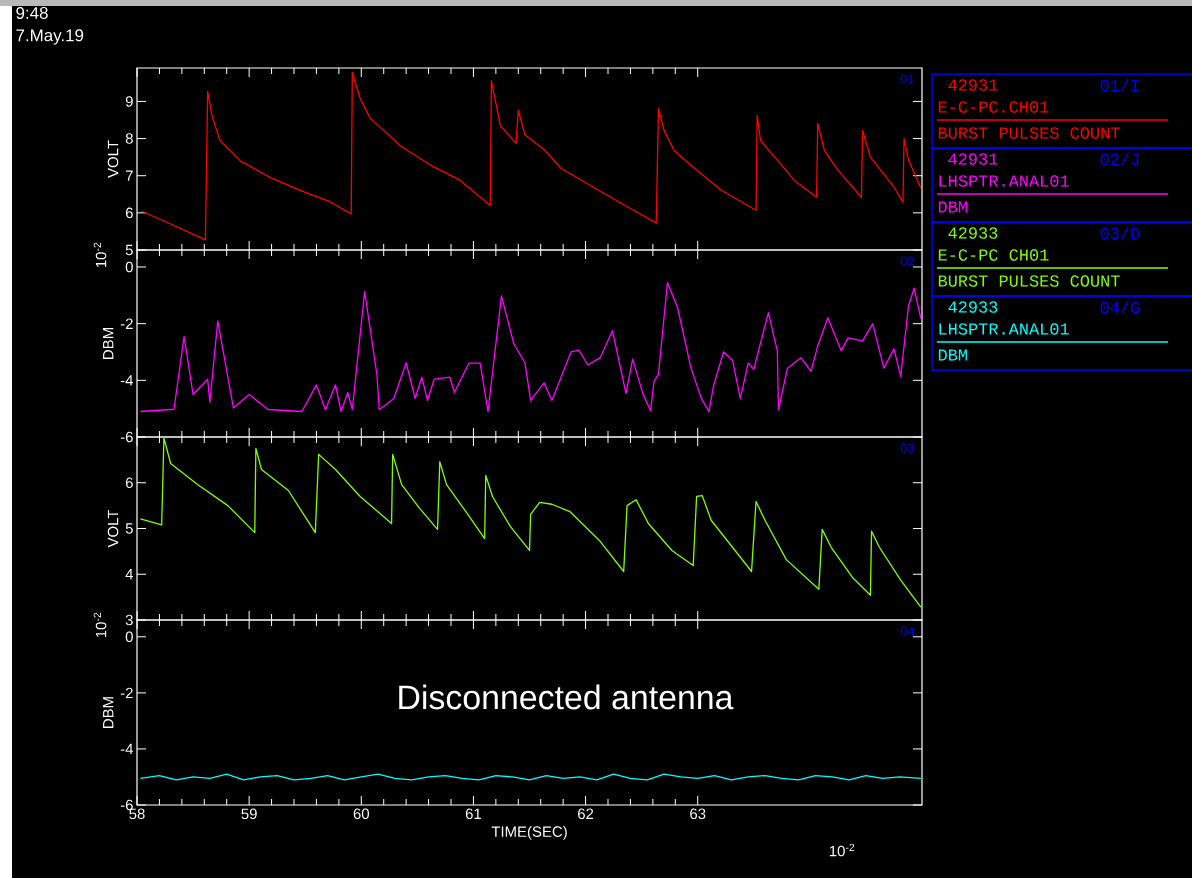 Image resolution: width=1192 pixels, height=878 pixels. What do you see at coordinates (993, 107) in the screenshot?
I see `text: E-C-PC.CH01` at bounding box center [993, 107].